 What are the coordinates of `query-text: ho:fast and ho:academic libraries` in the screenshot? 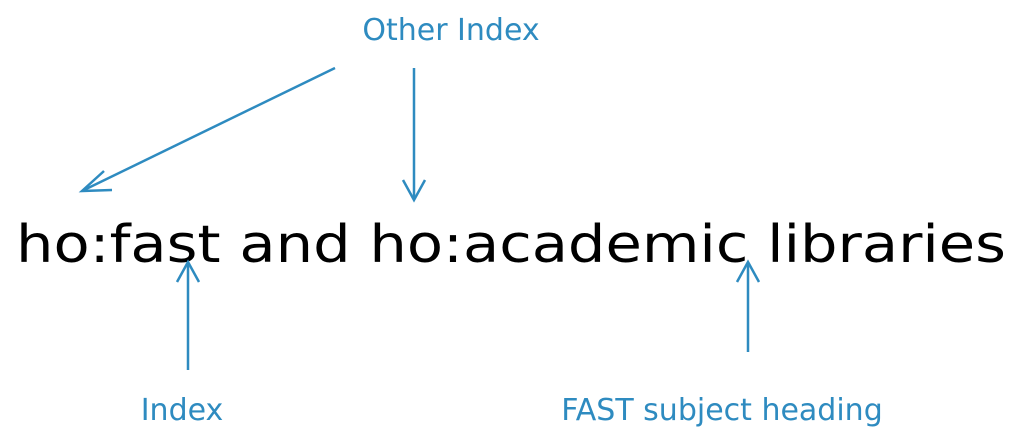 It's located at (511, 245).